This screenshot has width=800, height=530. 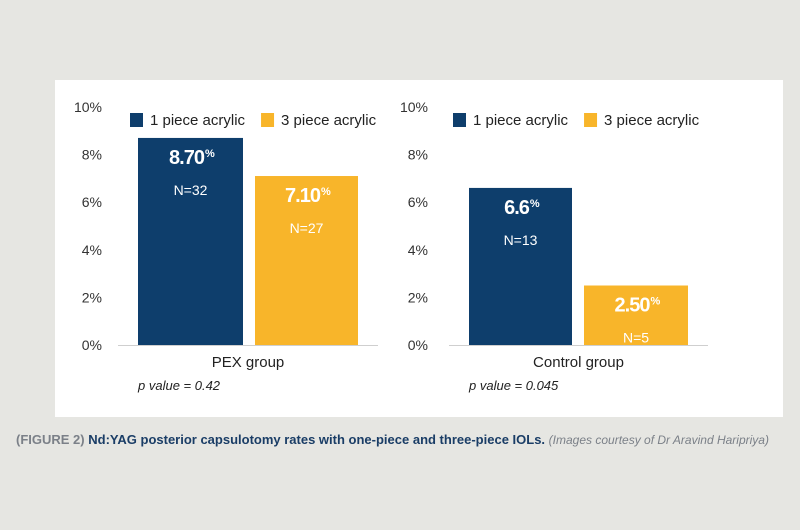 I want to click on category-label: PEX group, so click(x=248, y=362).